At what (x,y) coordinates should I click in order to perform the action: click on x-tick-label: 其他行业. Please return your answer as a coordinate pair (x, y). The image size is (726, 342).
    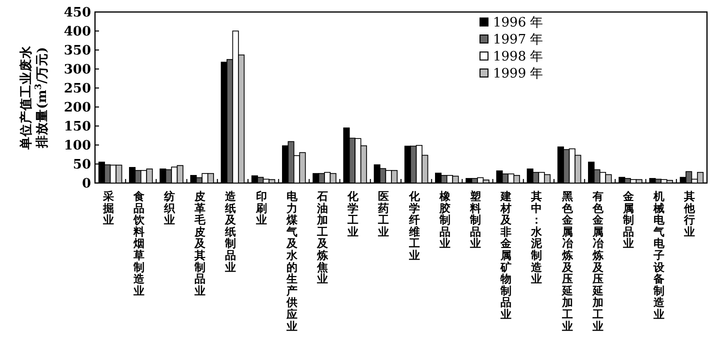
    Looking at the image, I should click on (689, 214).